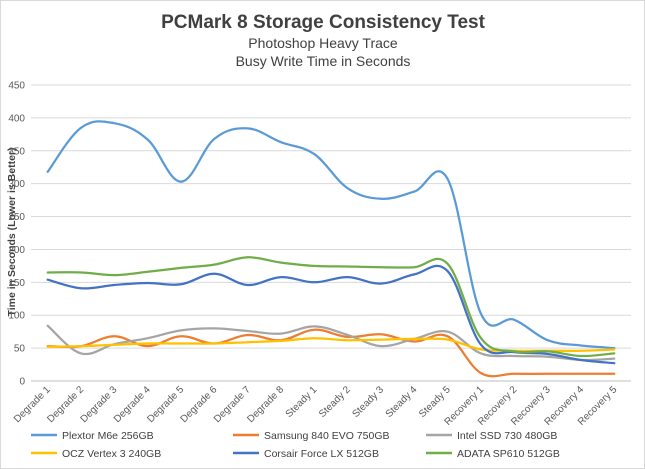 This screenshot has height=469, width=645. I want to click on y-tick-label: 350, so click(16, 151).